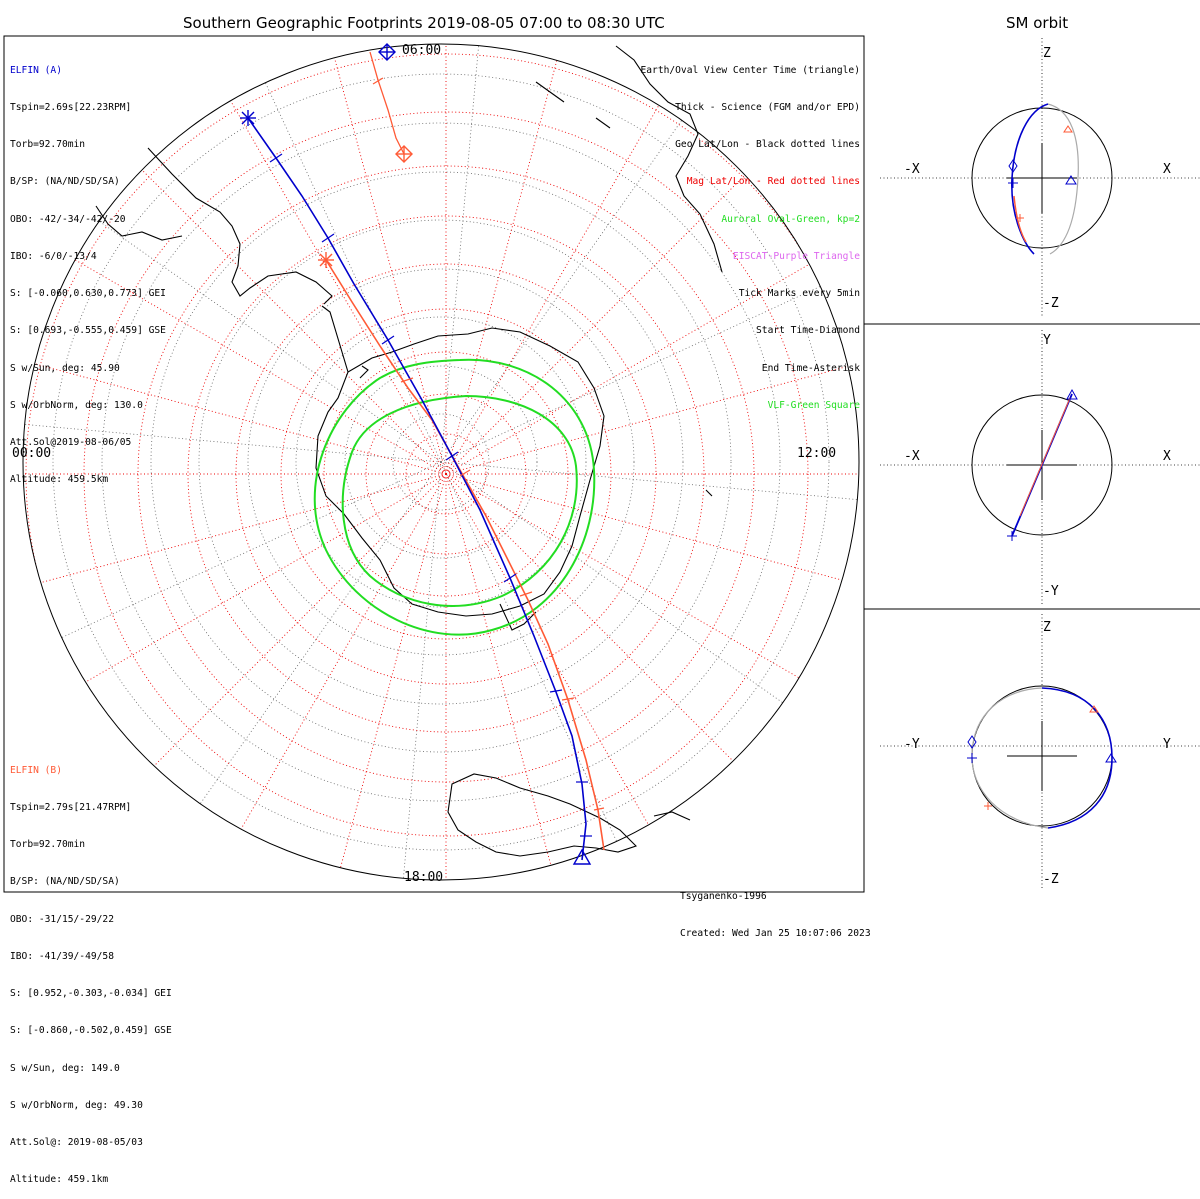 Image resolution: width=1200 pixels, height=1199 pixels. What do you see at coordinates (53, 256) in the screenshot?
I see `elfin-a-line: IBO: -6/0/-13/4` at bounding box center [53, 256].